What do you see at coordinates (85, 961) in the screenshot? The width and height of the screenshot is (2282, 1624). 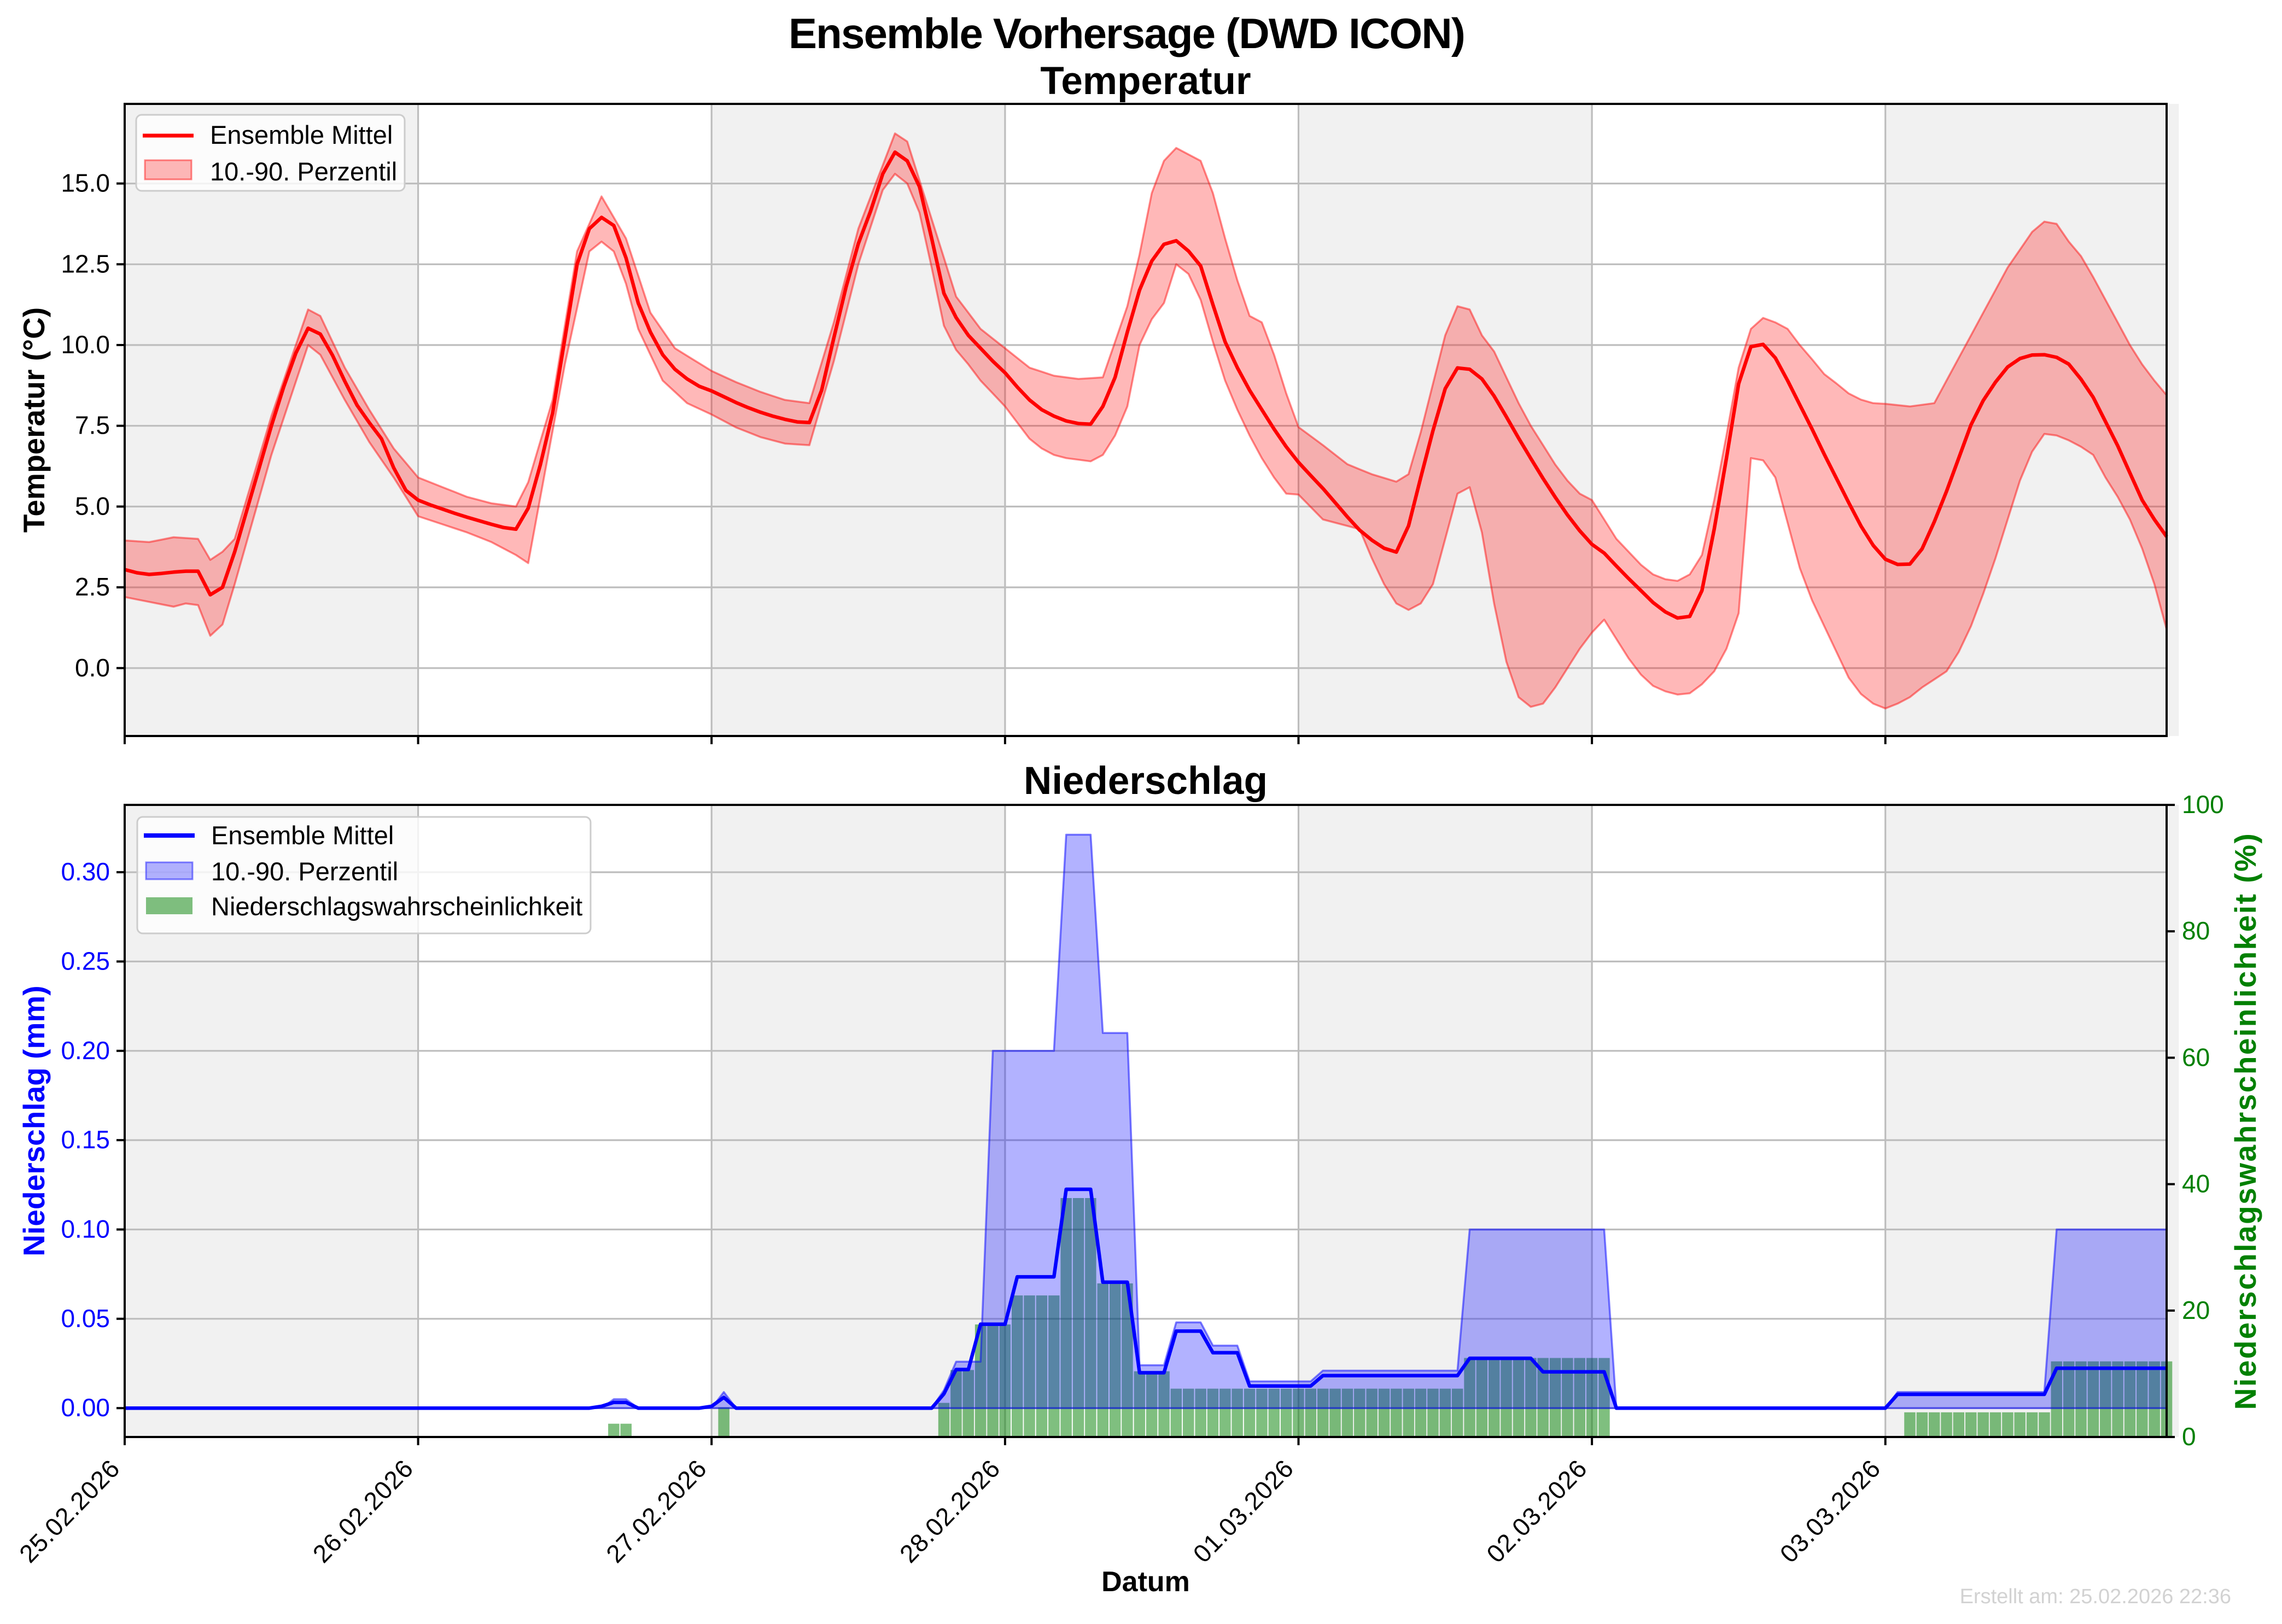 I see `svg-text: 0.25` at bounding box center [85, 961].